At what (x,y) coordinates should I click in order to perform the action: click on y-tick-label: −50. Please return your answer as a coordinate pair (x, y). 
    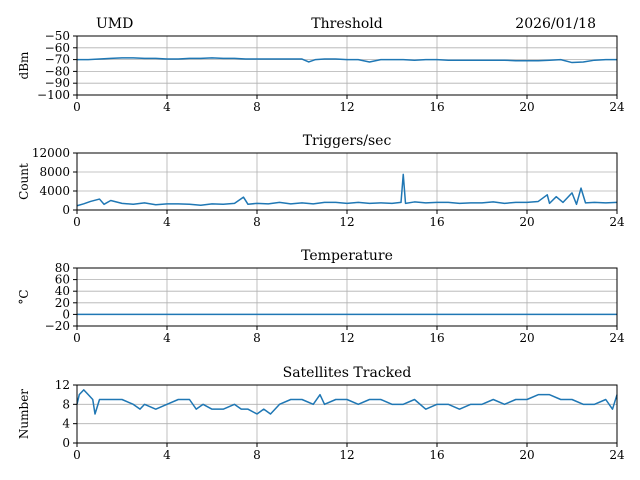
    Looking at the image, I should click on (57, 36).